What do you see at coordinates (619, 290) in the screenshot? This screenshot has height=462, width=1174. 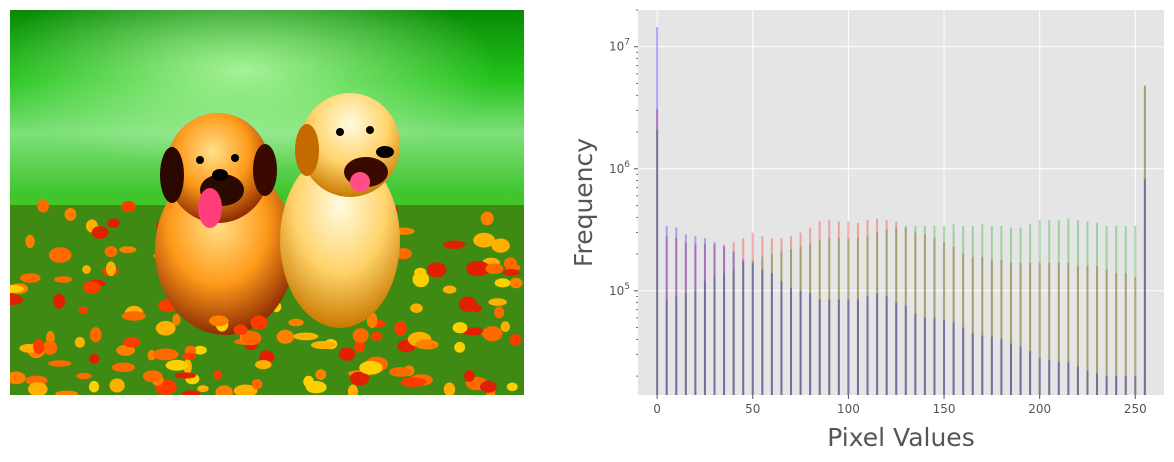 I see `y-tick-label: 105` at bounding box center [619, 290].